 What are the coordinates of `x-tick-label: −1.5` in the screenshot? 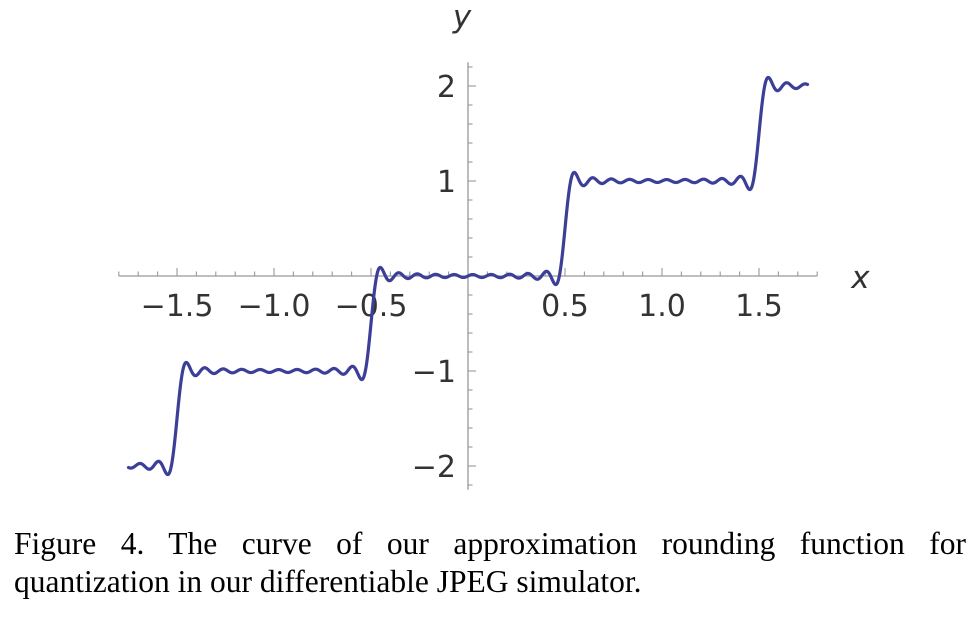 It's located at (177, 306).